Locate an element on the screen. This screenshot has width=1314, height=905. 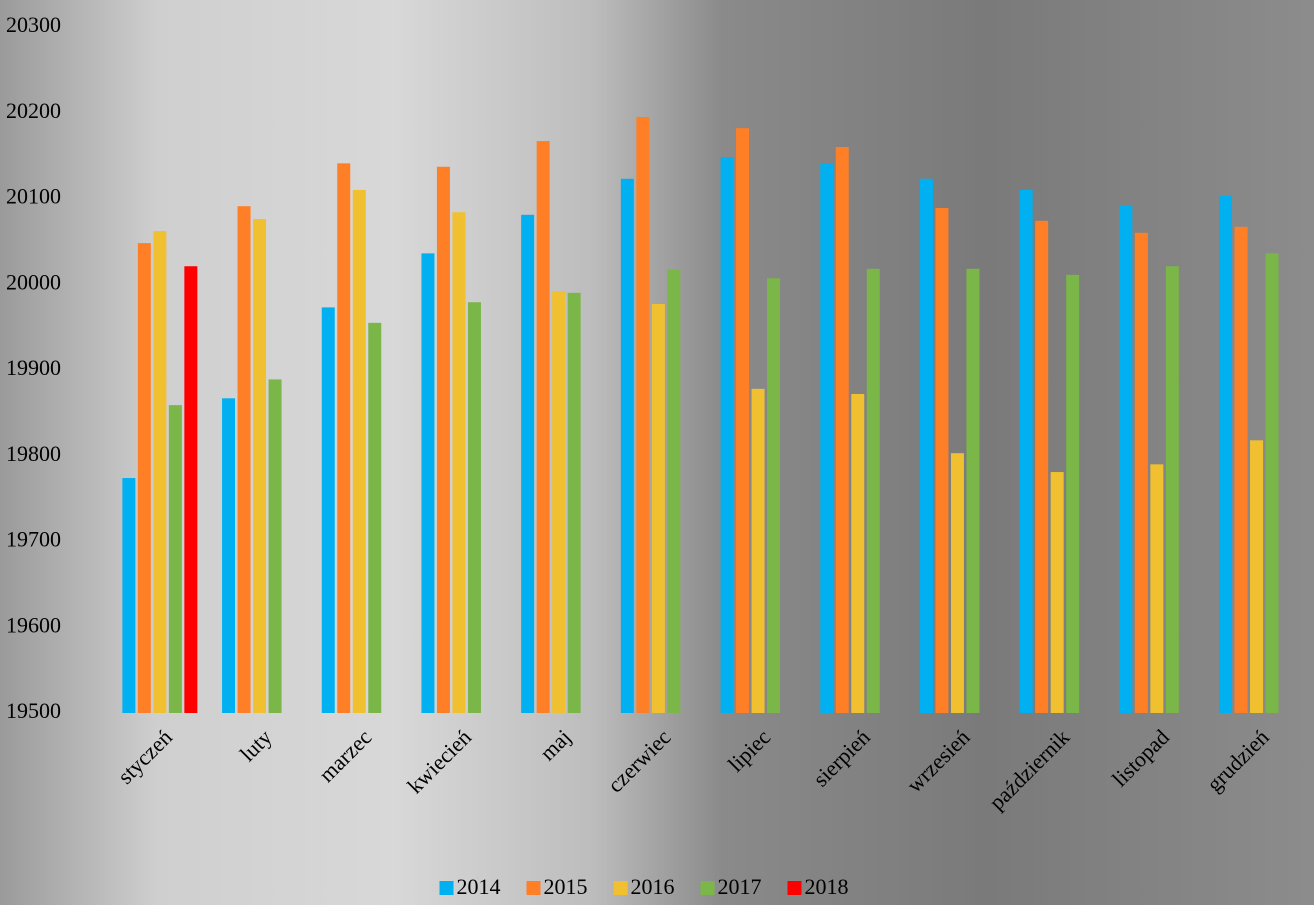
x-tick-label: lipiec is located at coordinates (749, 750).